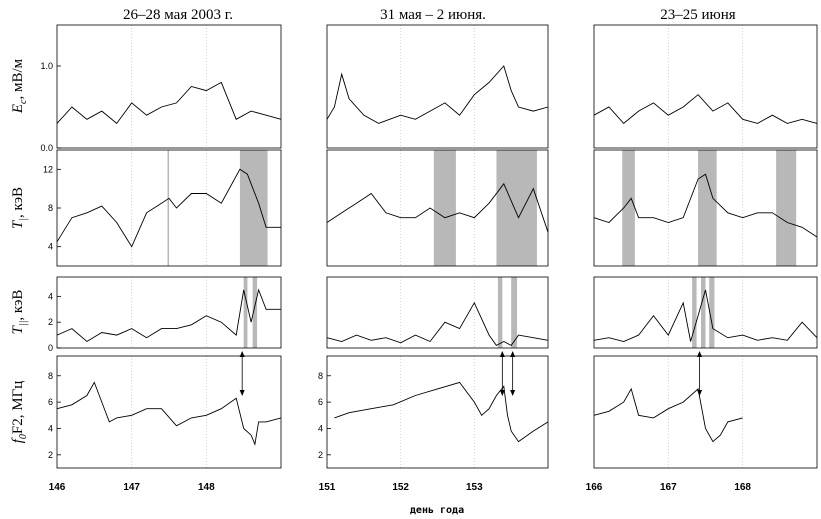 The width and height of the screenshot is (821, 519). Describe the element at coordinates (131, 487) in the screenshot. I see `x-tick-label: 147` at that location.